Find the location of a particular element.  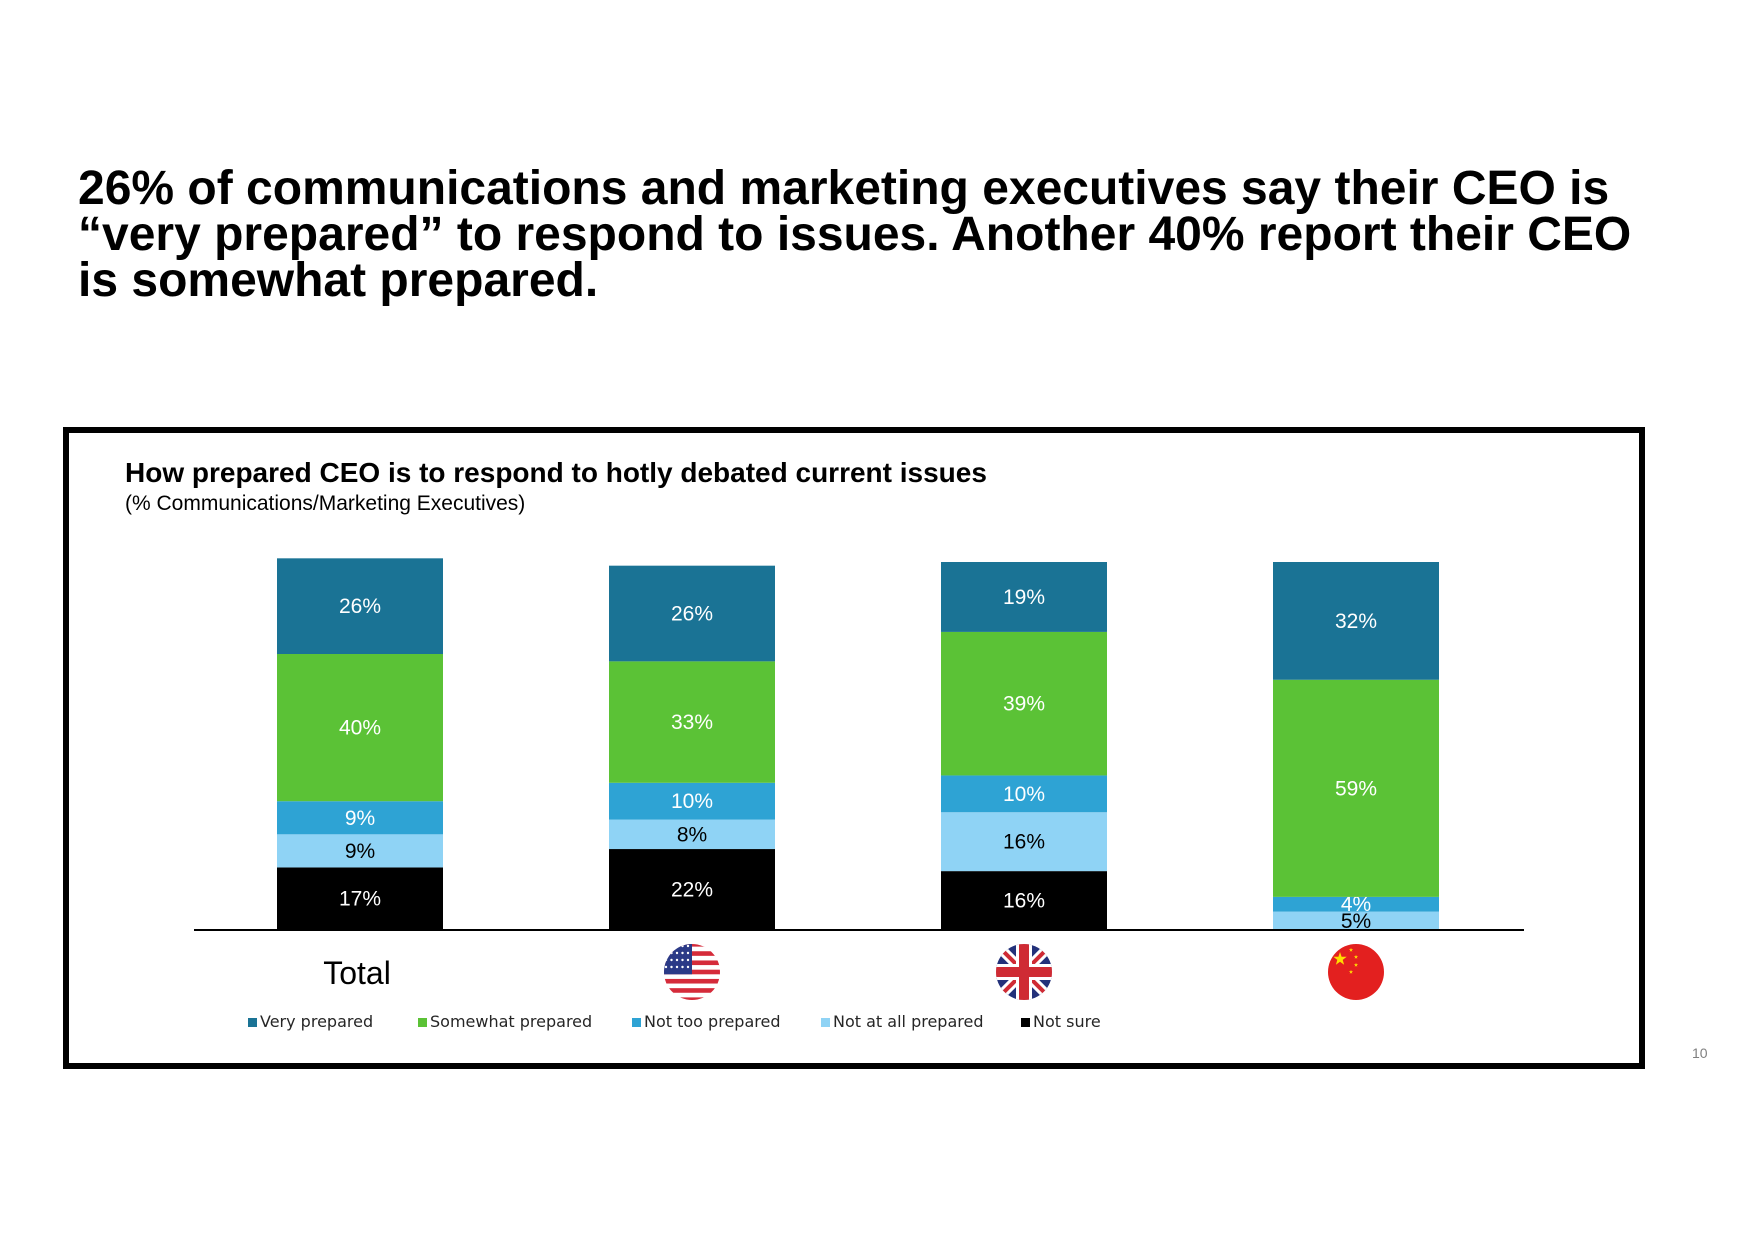

bar-total-not-sure is located at coordinates (360, 898).